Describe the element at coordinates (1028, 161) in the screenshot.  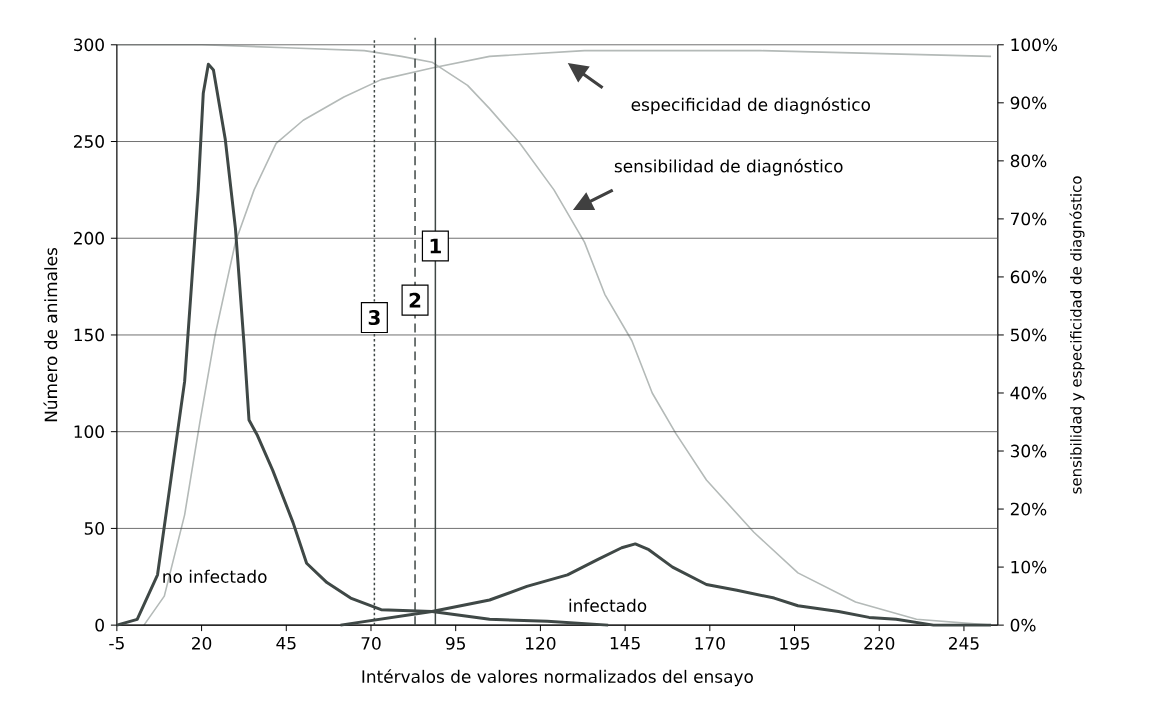
I see `y2-tick-label: 80%` at that location.